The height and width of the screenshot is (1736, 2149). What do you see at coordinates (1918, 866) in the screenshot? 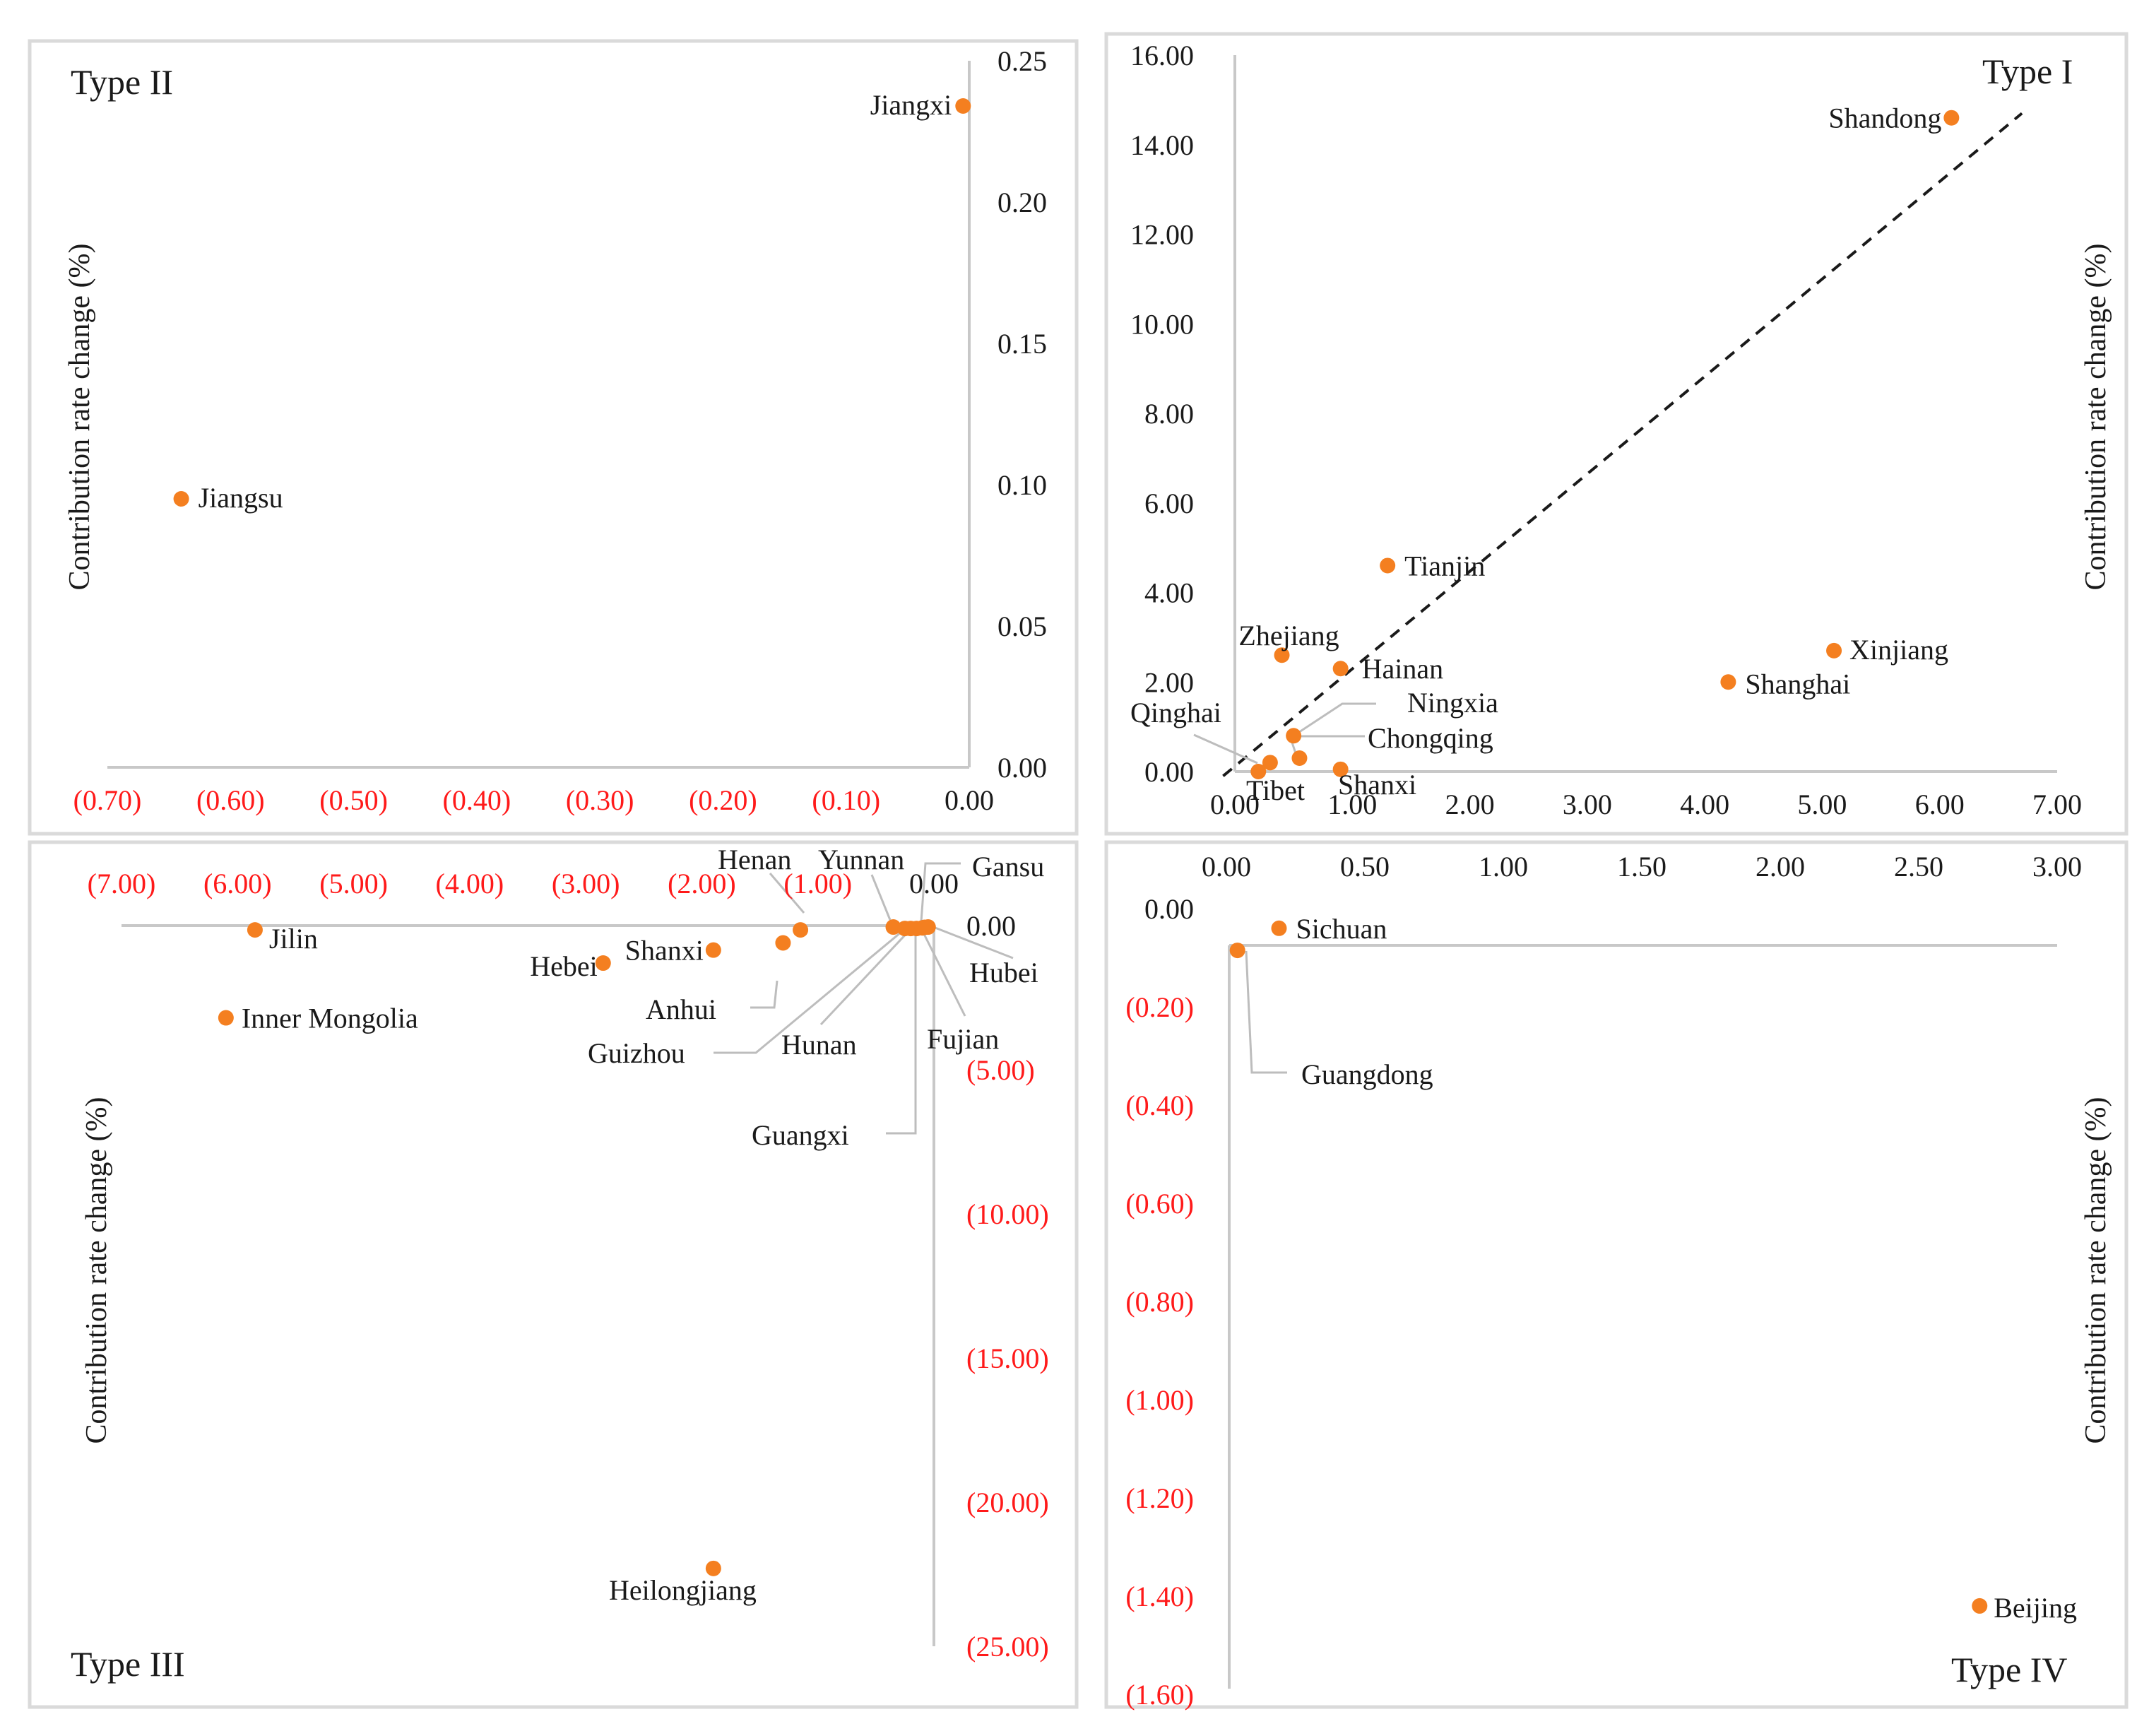
I see `x-tick-label: 2.50` at bounding box center [1918, 866].